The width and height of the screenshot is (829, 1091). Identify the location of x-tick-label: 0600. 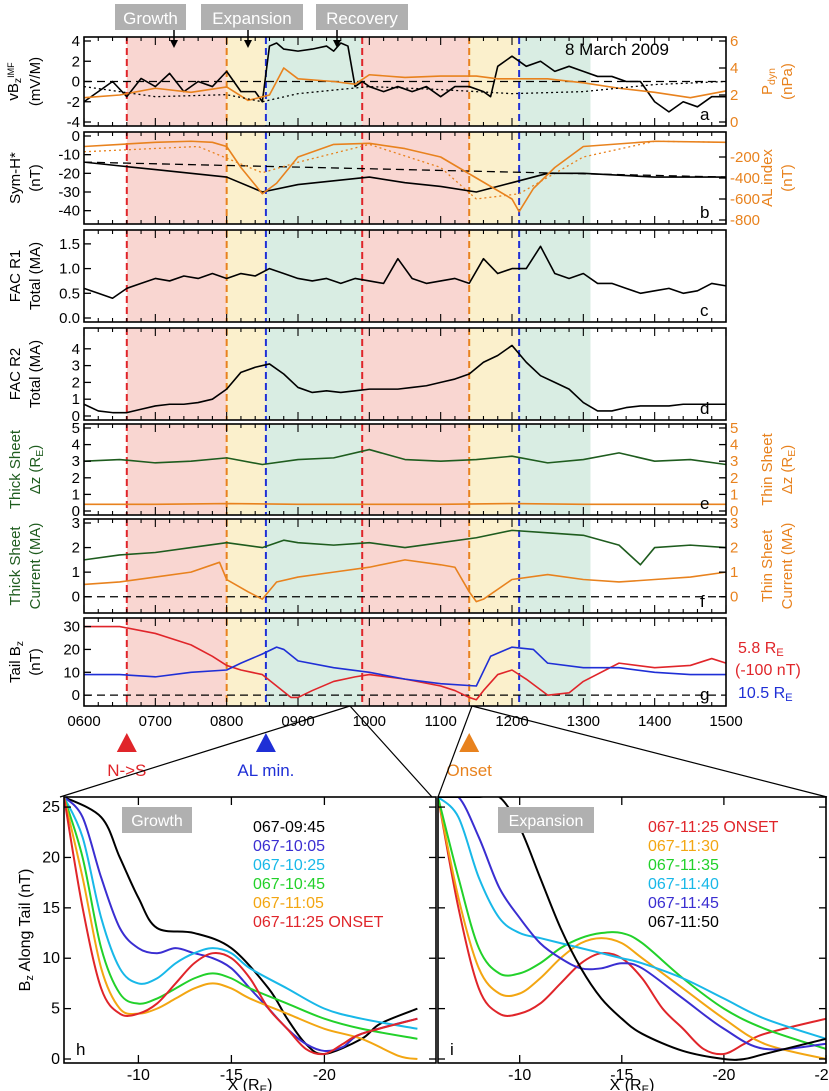
(83, 721).